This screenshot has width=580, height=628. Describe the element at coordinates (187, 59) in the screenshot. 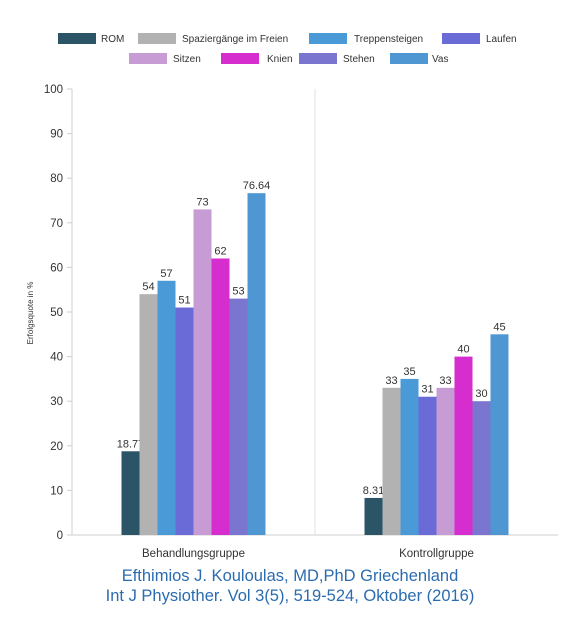

I see `legend-label: Sitzen` at that location.